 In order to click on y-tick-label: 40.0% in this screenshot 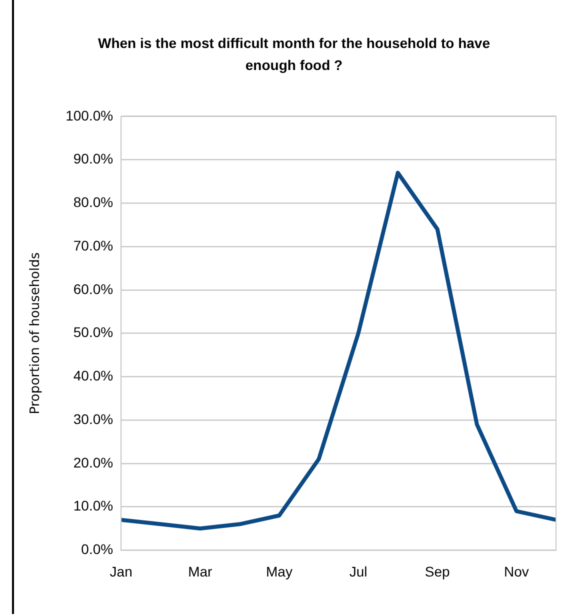, I will do `click(93, 376)`.